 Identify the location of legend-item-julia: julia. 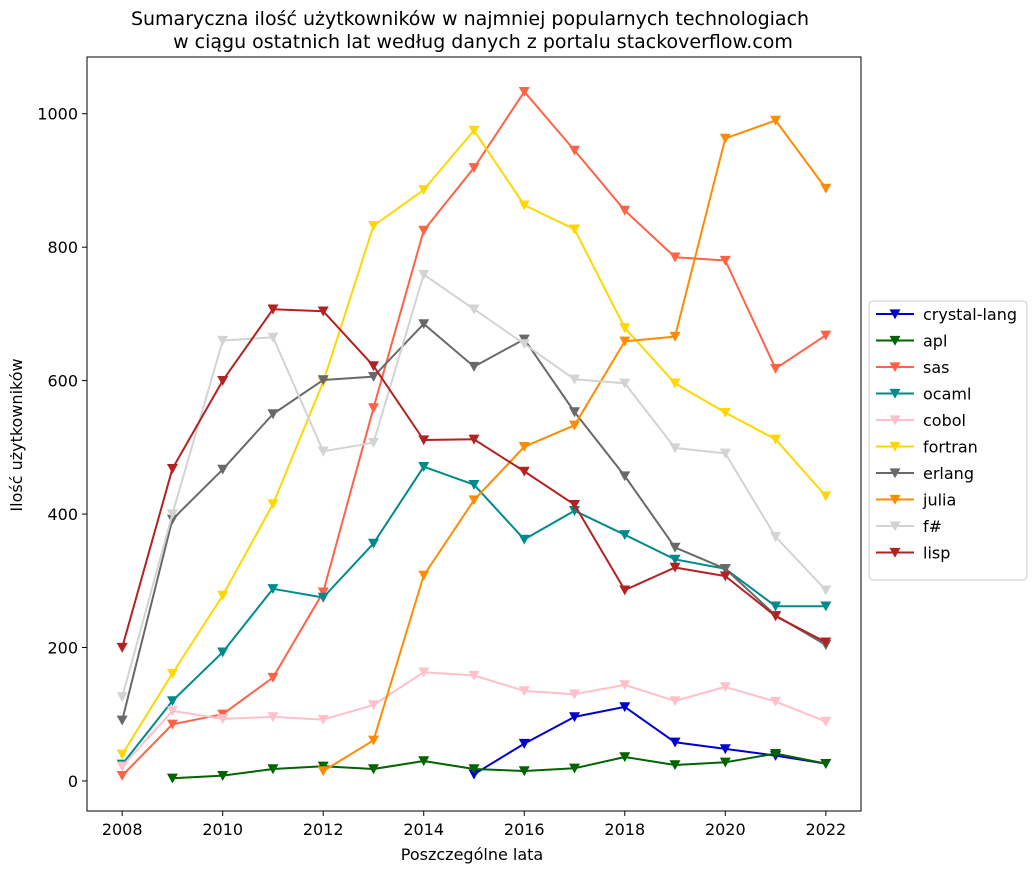
(916, 500).